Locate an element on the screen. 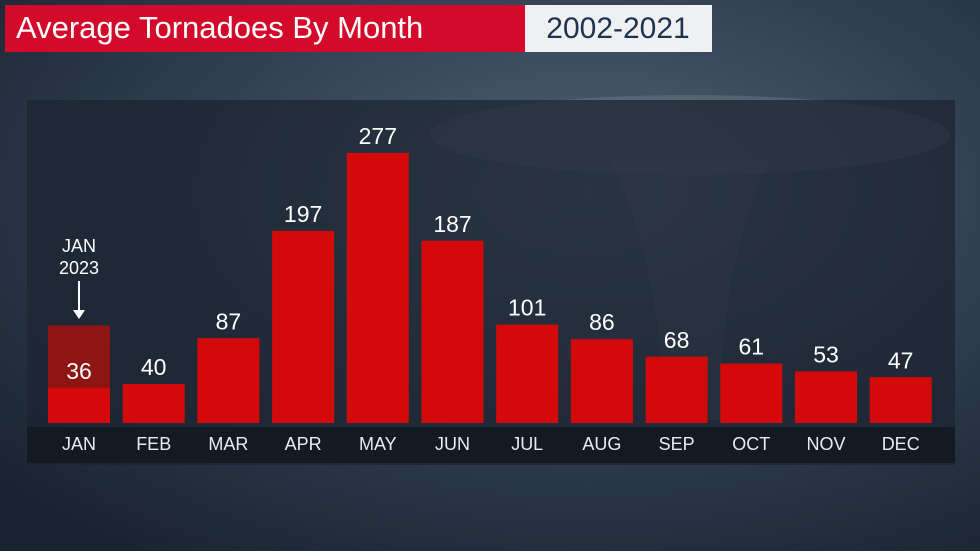  value-label: 61 is located at coordinates (752, 347).